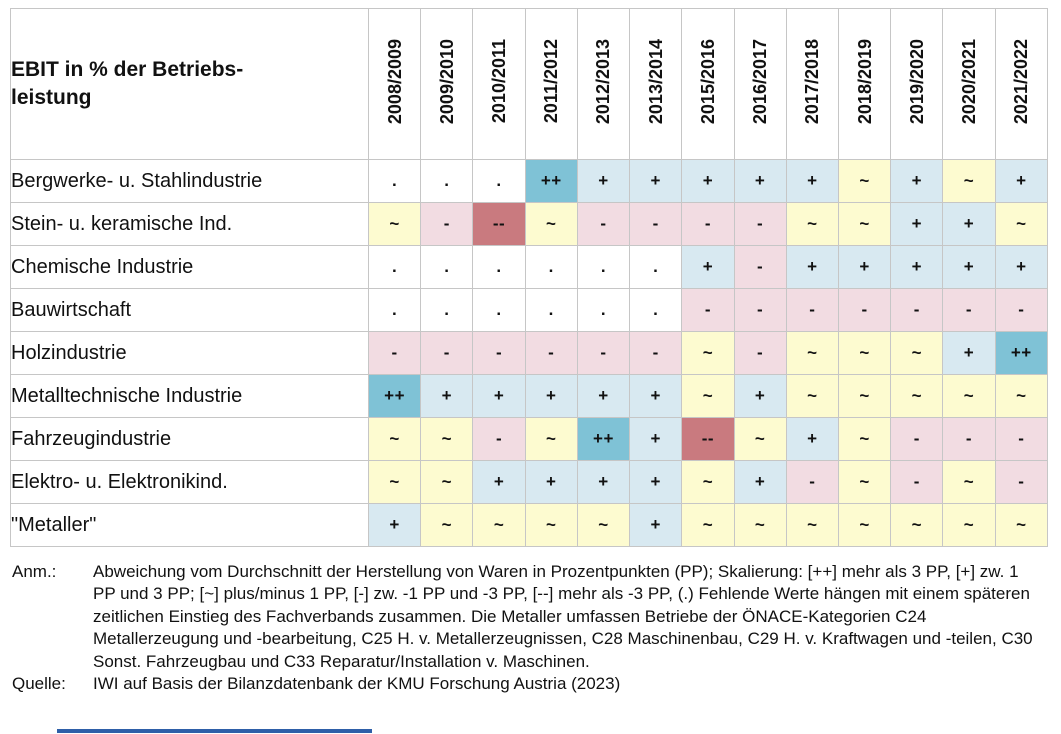 The width and height of the screenshot is (1061, 734). Describe the element at coordinates (529, 396) in the screenshot. I see `table-row: Metalltechnische Industrie ++ + + + + + ~ + ~ ~ ~ ~ ~` at that location.